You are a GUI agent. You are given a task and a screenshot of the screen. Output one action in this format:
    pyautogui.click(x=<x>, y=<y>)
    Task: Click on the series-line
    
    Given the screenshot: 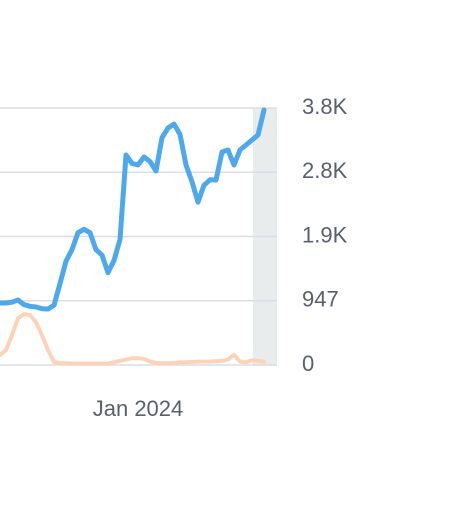 What is the action you would take?
    pyautogui.click(x=133, y=339)
    